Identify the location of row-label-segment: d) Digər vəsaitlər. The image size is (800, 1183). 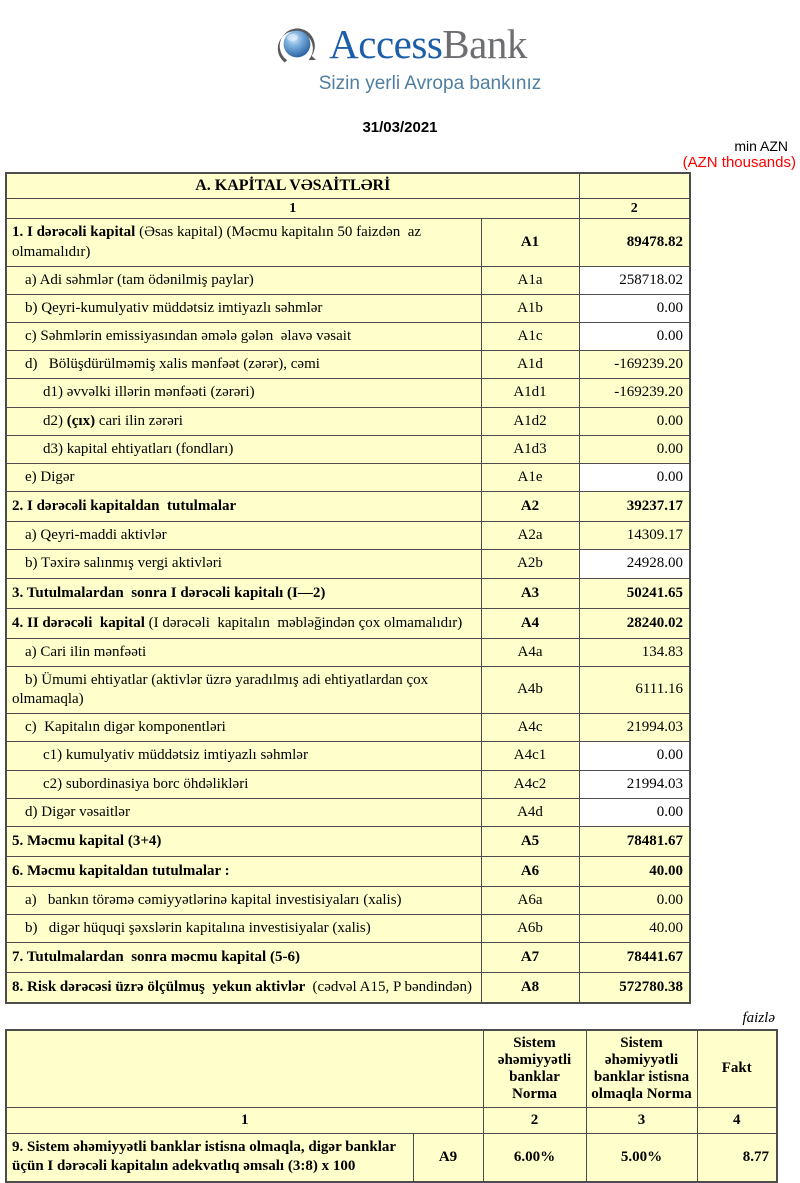
(77, 811).